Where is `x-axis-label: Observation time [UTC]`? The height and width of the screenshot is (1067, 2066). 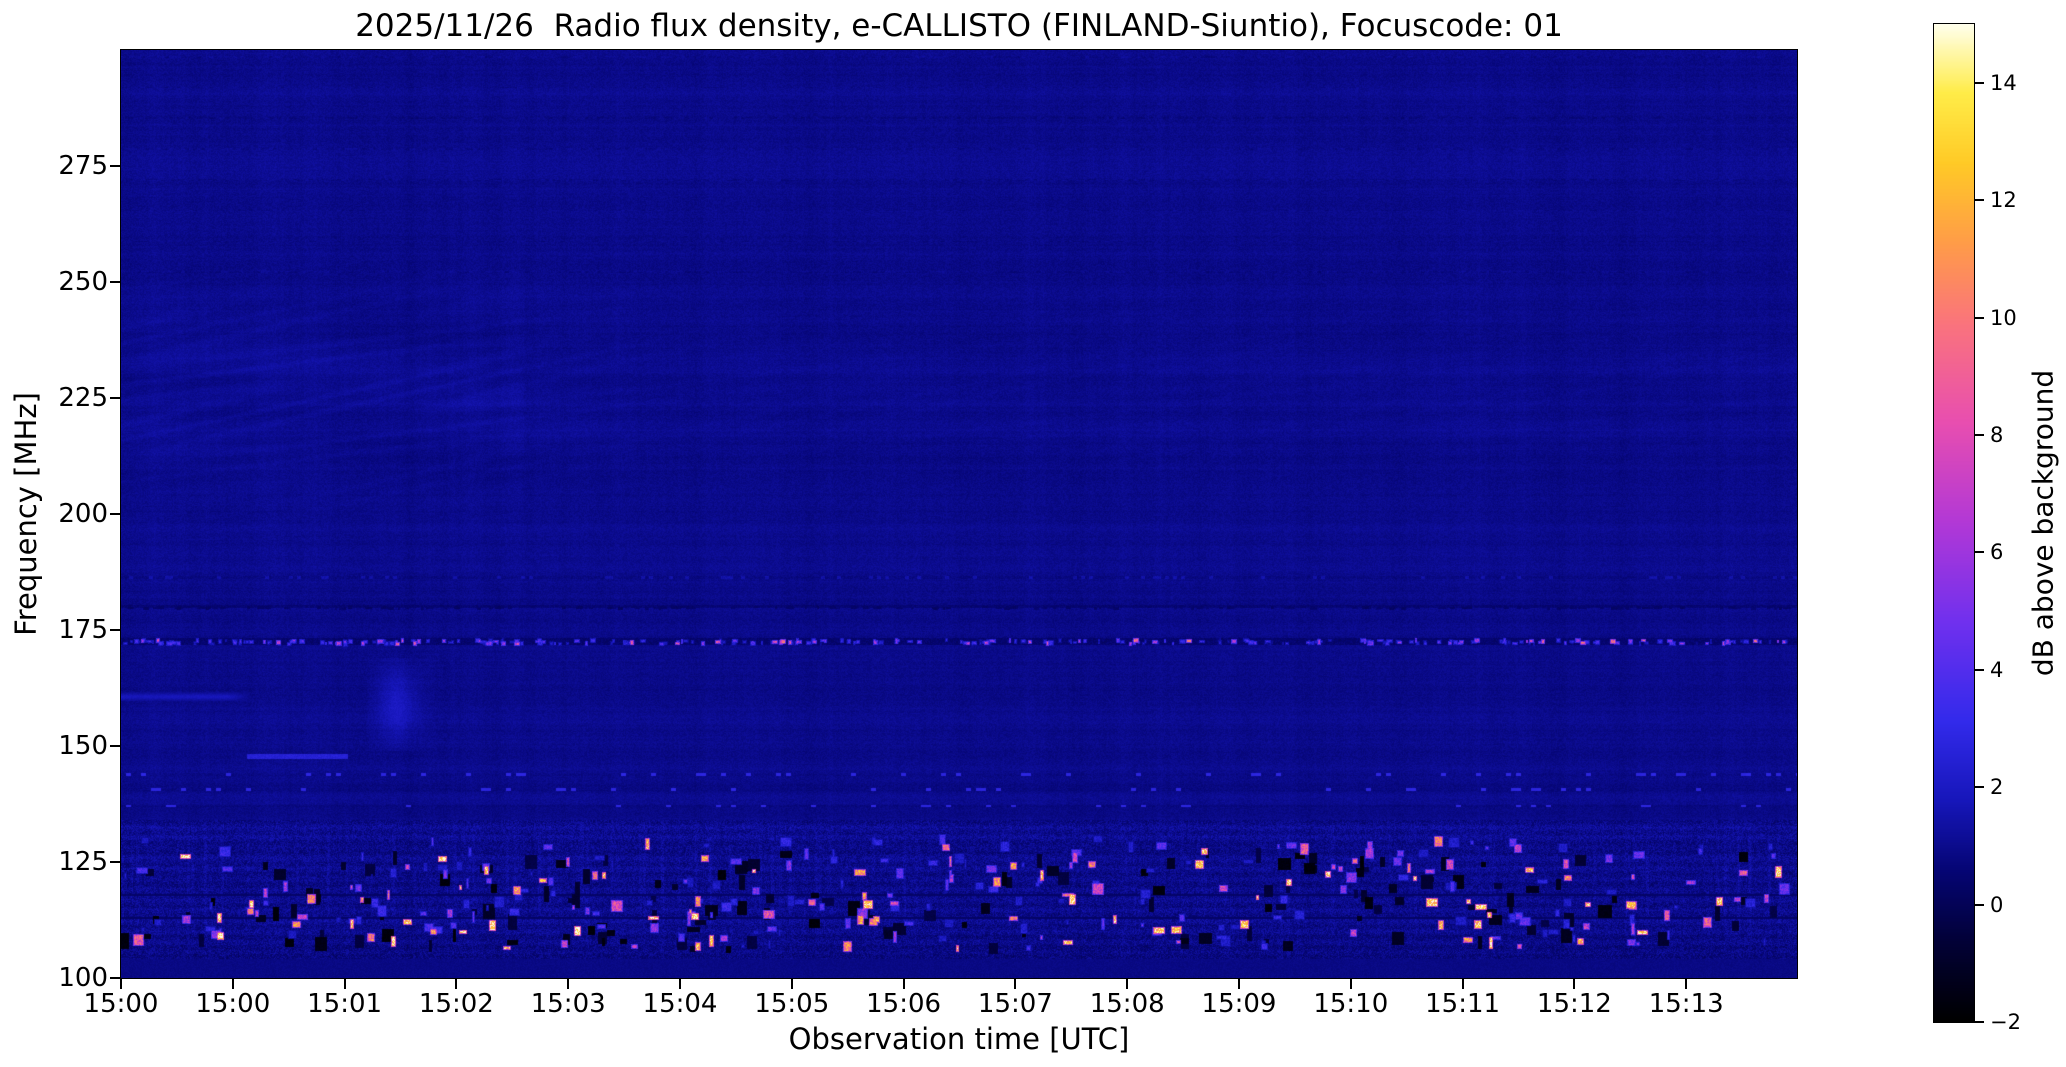 x-axis-label: Observation time [UTC] is located at coordinates (959, 1039).